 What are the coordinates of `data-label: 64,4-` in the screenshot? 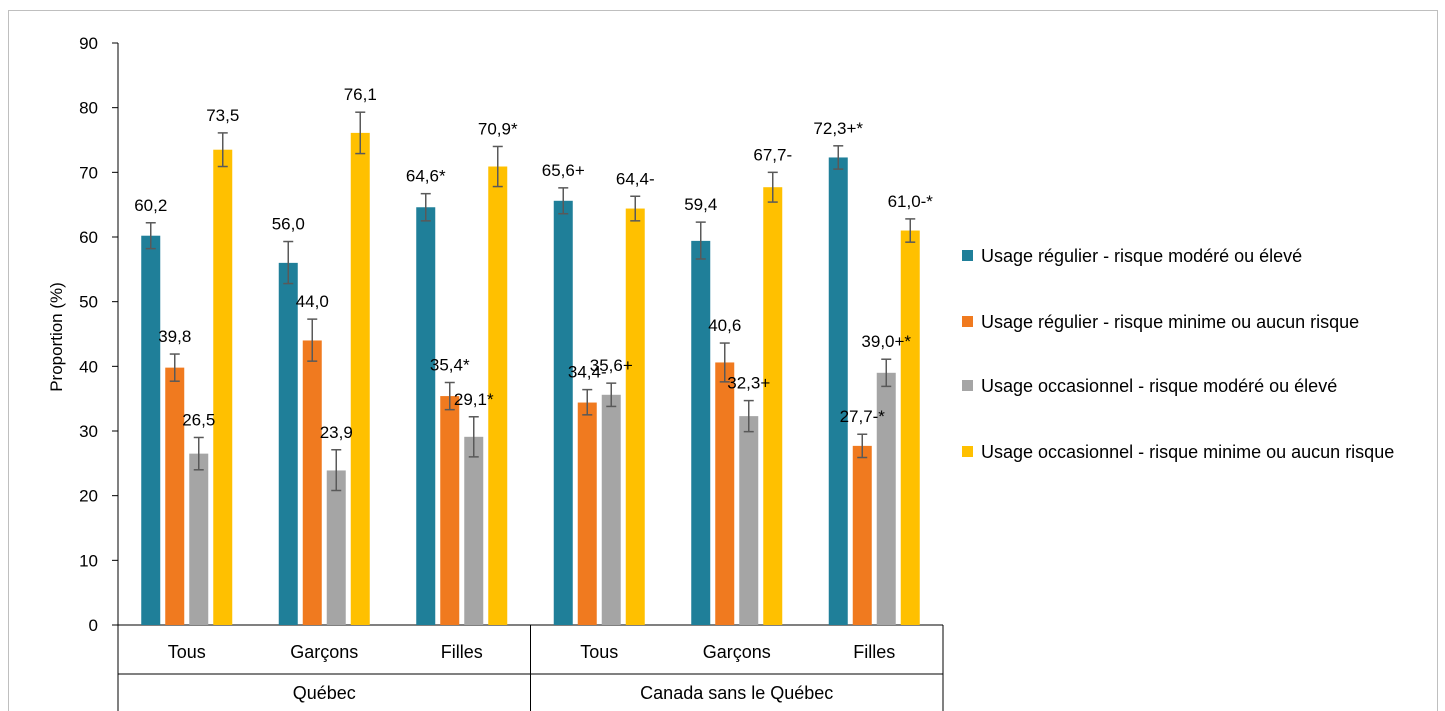 It's located at (635, 178).